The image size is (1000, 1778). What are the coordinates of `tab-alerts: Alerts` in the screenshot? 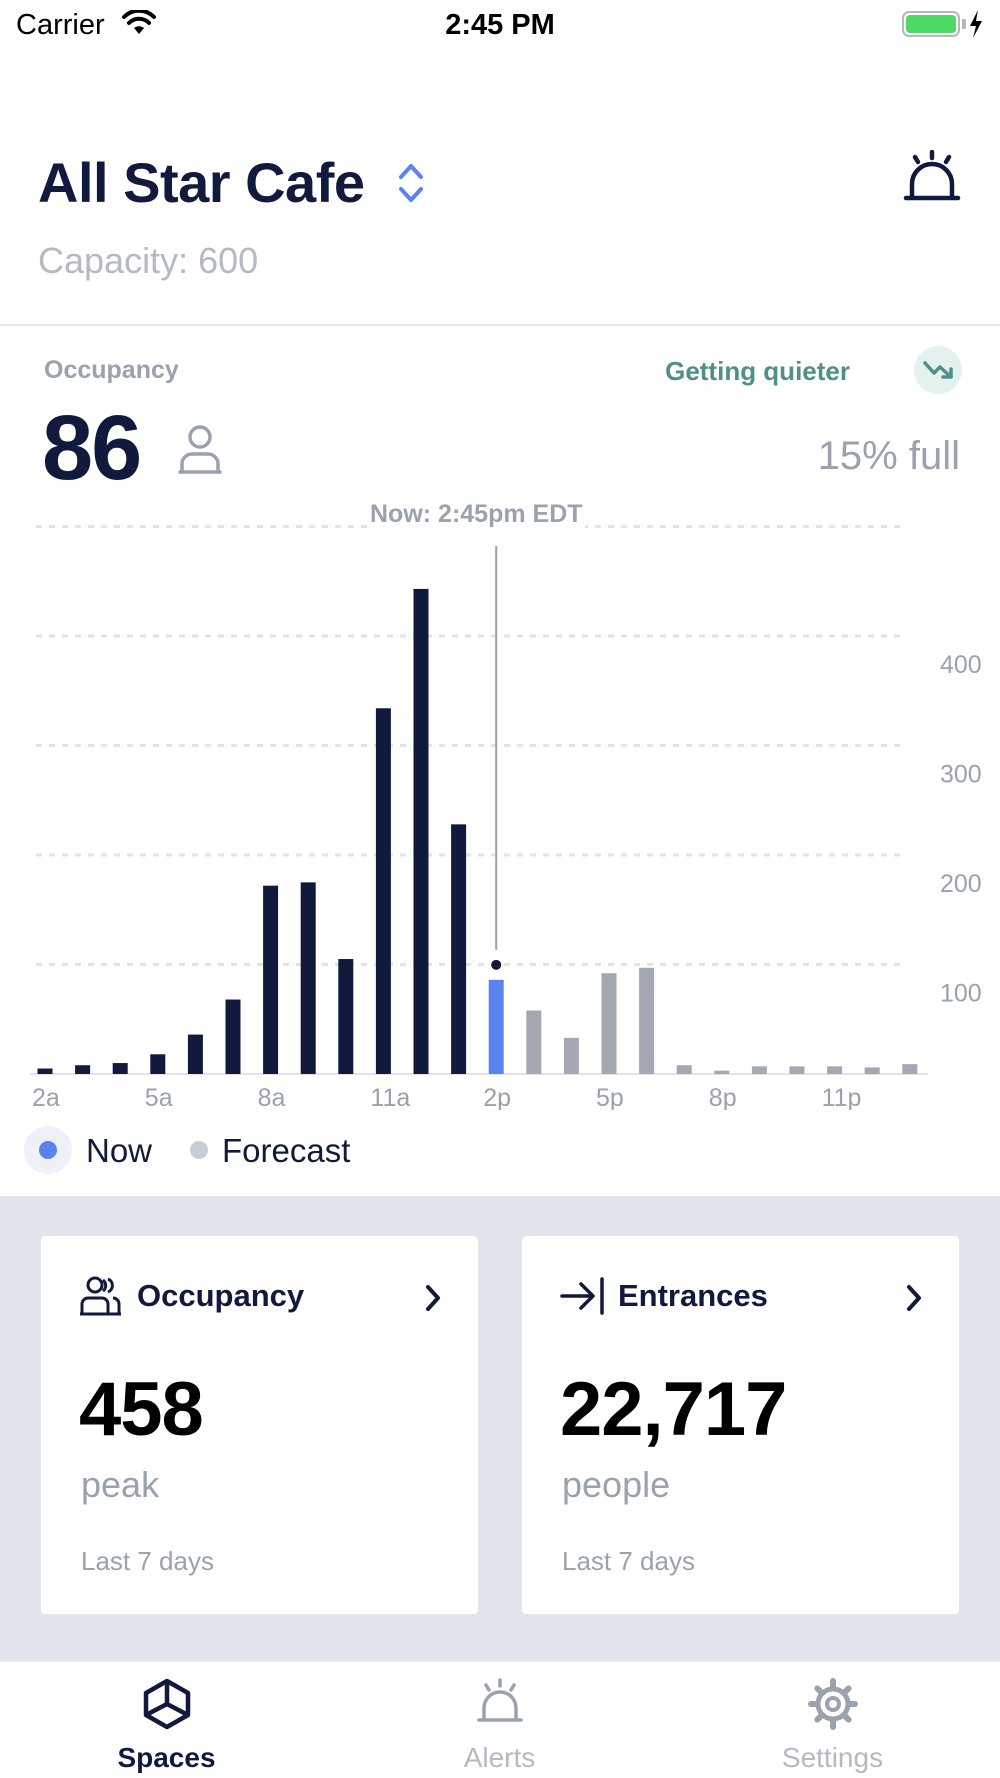 It's located at (499, 1720).